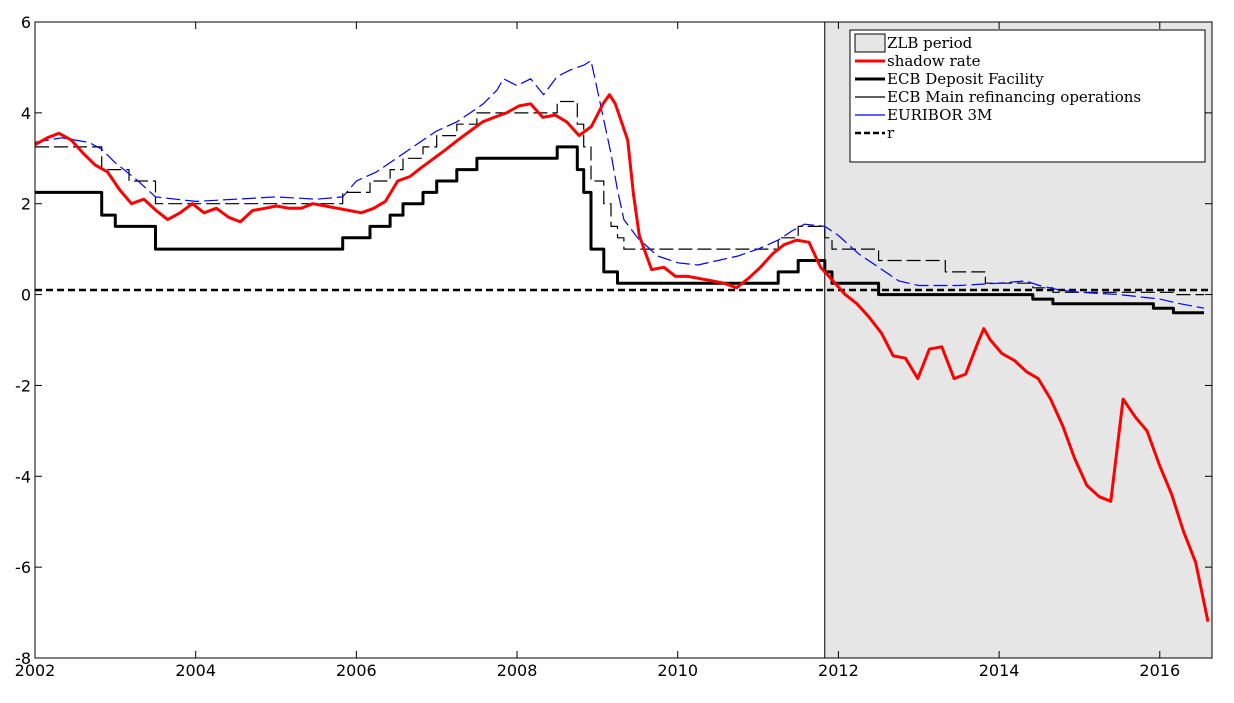 The width and height of the screenshot is (1234, 703). I want to click on x-tick-label: 2002, so click(35, 670).